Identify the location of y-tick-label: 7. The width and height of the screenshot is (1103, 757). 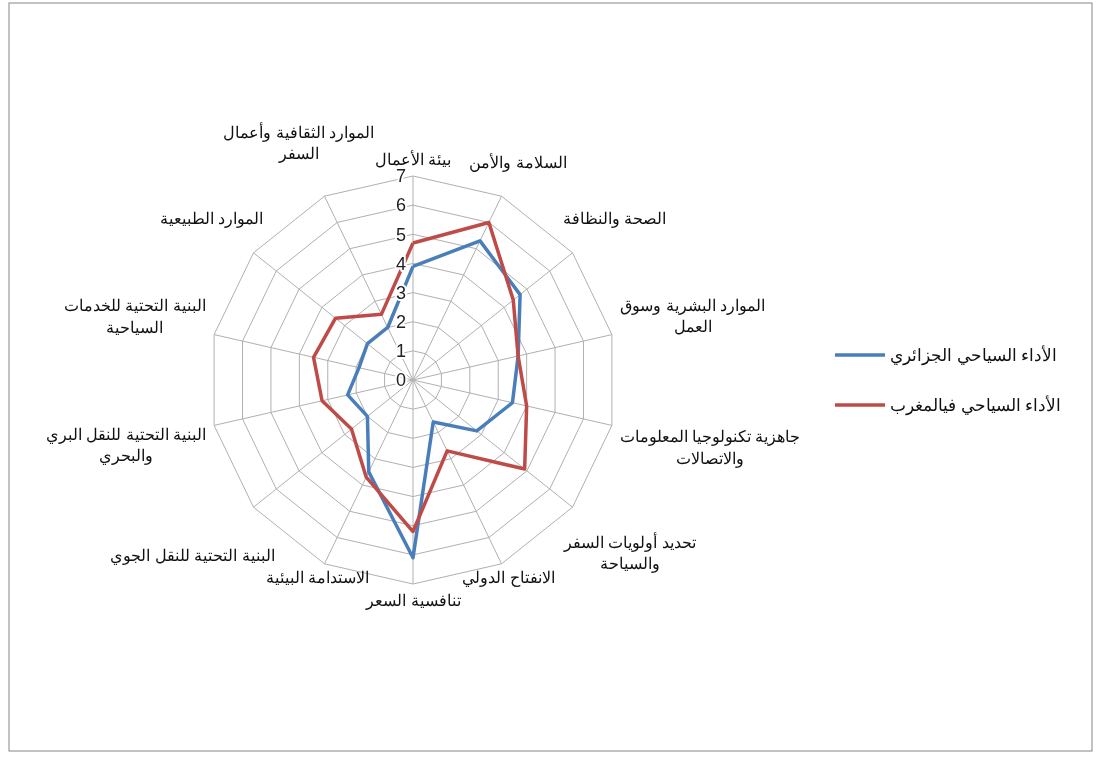
(401, 176).